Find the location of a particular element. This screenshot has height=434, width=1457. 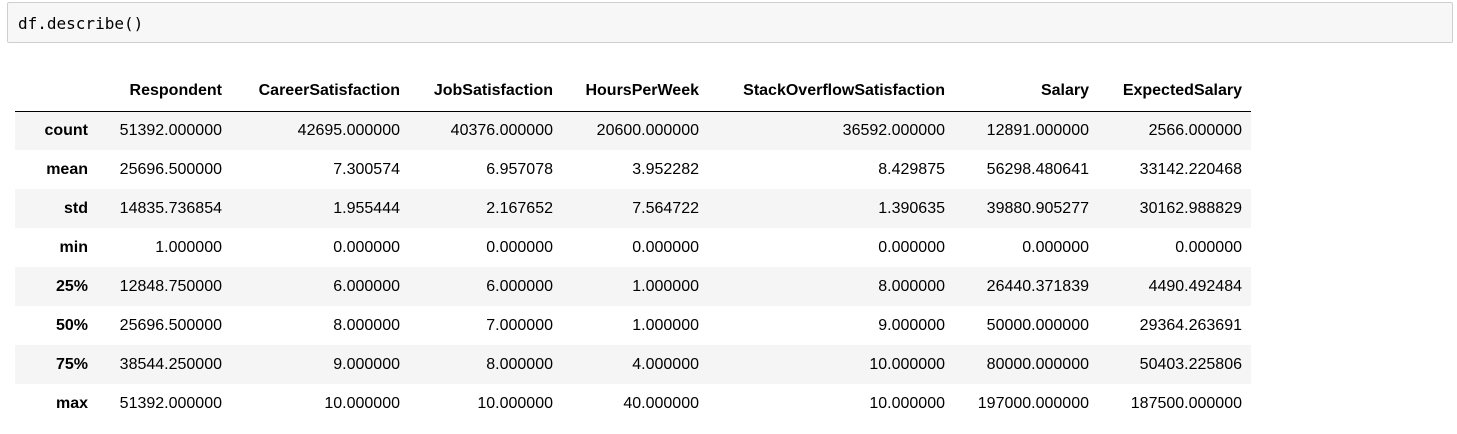

table-cell: 7.300574 is located at coordinates (366, 169).